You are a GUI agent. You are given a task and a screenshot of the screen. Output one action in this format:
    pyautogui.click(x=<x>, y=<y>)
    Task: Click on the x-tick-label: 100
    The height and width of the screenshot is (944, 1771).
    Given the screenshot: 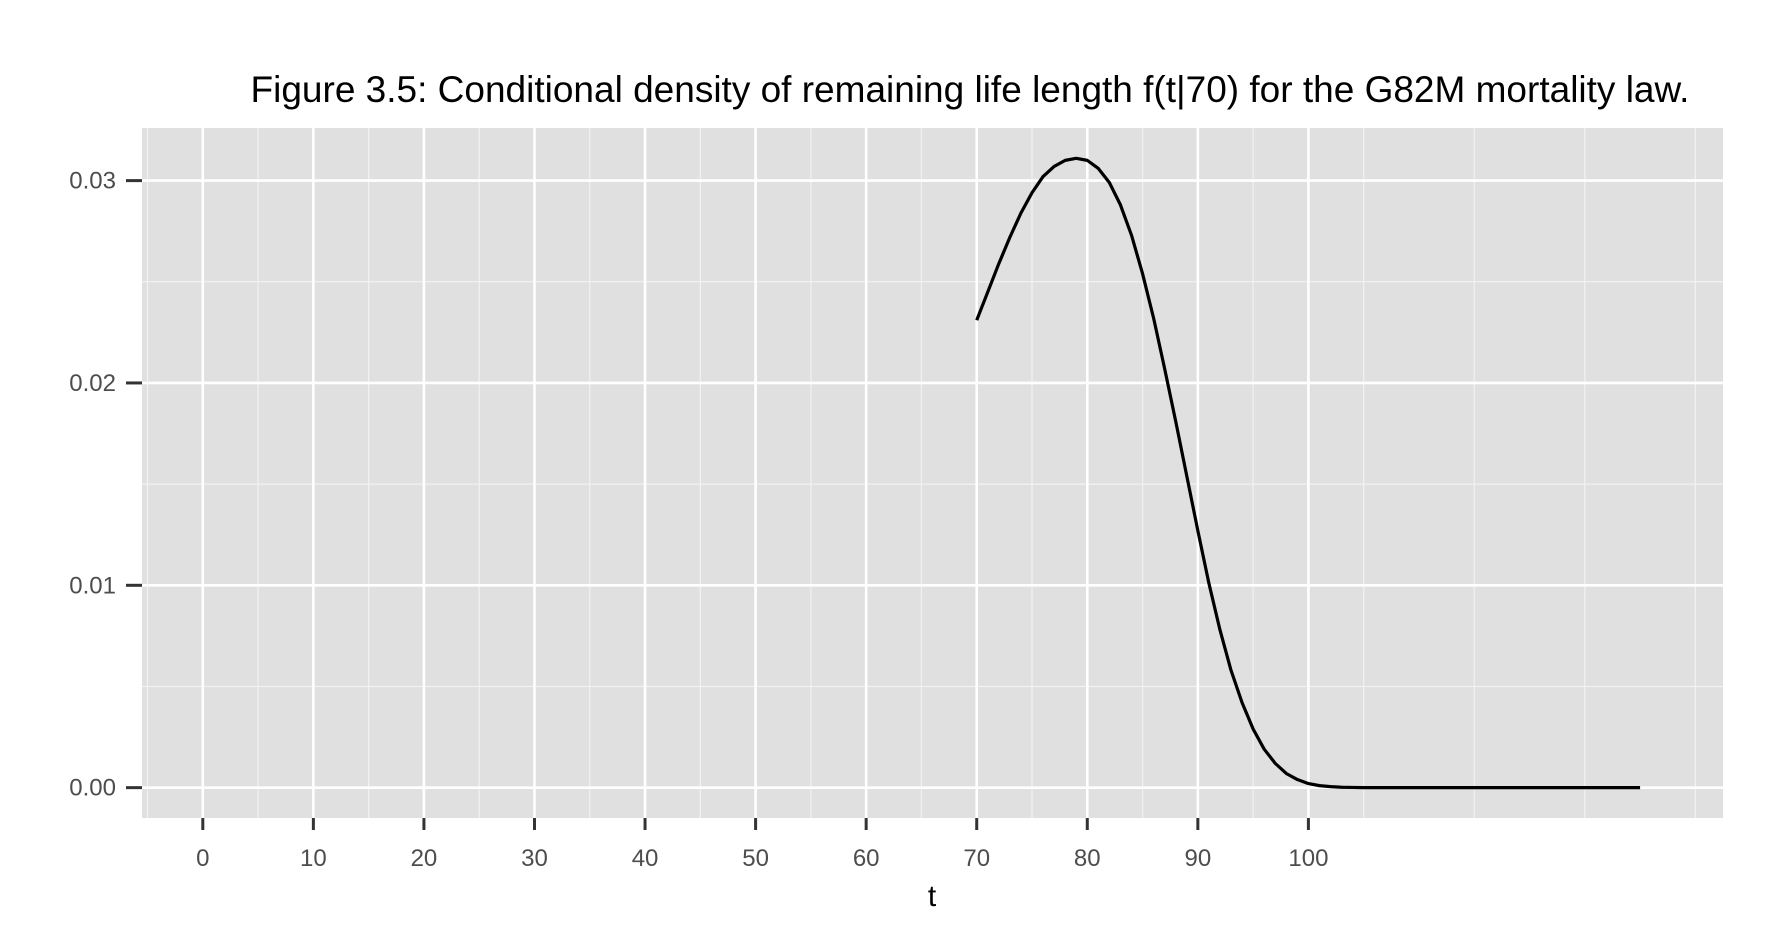 What is the action you would take?
    pyautogui.click(x=1308, y=858)
    